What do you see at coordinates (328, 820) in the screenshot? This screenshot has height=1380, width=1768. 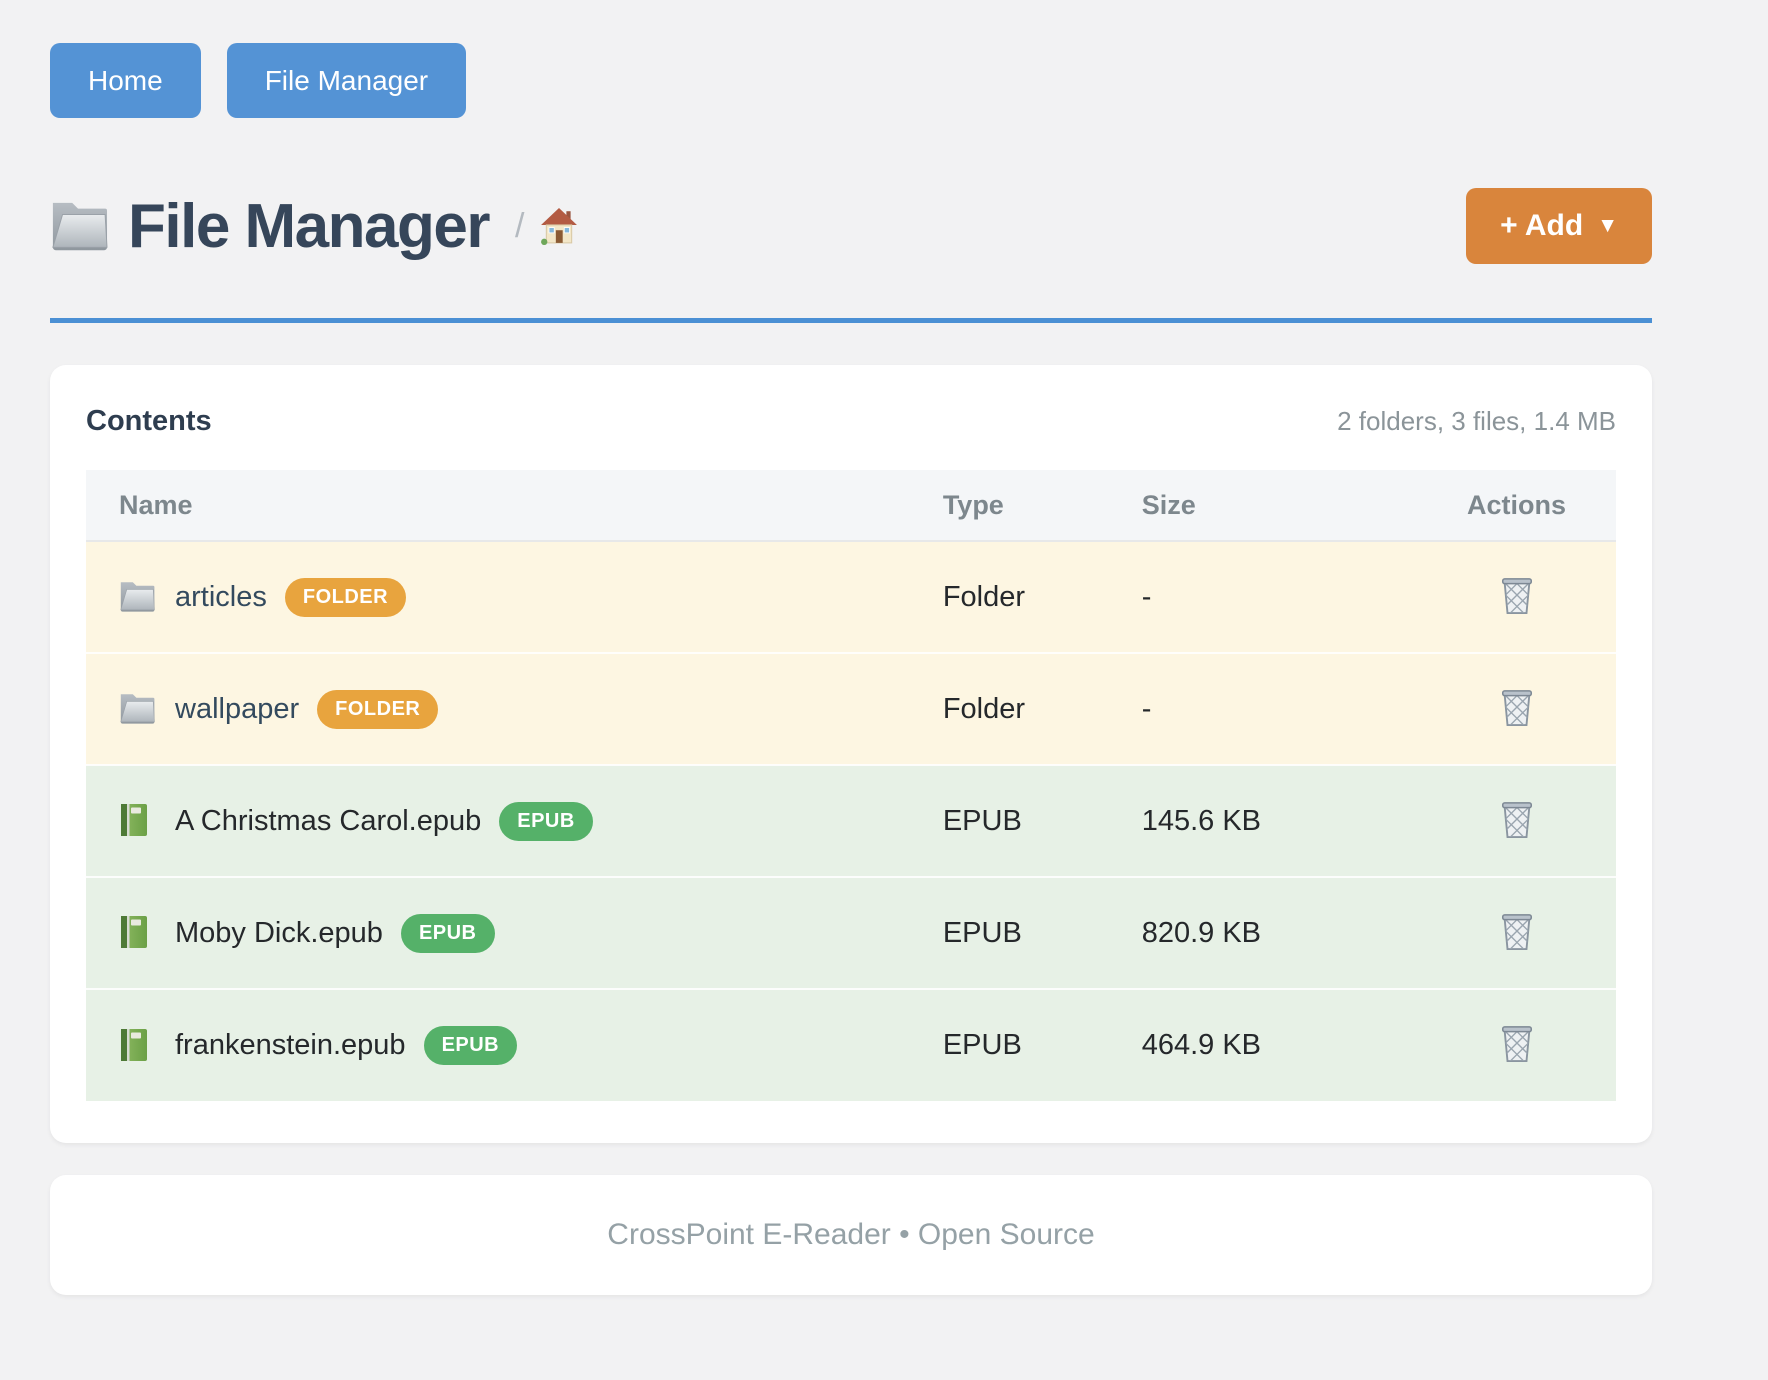 I see `file-name: A Christmas Carol.epub` at bounding box center [328, 820].